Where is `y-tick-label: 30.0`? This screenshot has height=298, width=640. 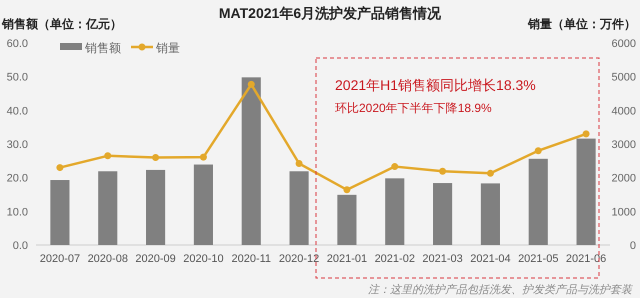
y-tick-label: 30.0 is located at coordinates (17, 145).